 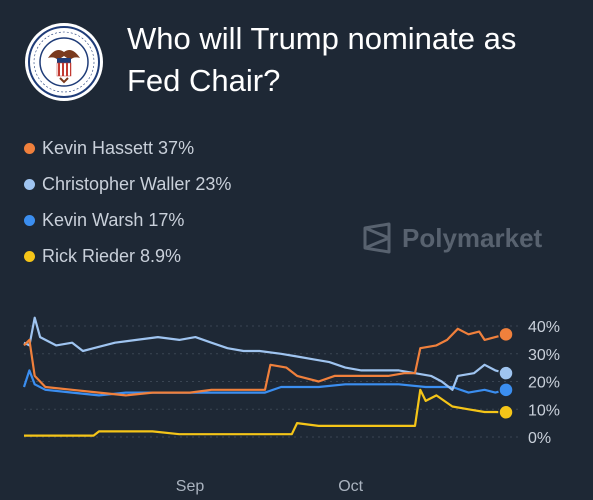 I want to click on legend-label: Rick Rieder 8.9%, so click(x=112, y=255).